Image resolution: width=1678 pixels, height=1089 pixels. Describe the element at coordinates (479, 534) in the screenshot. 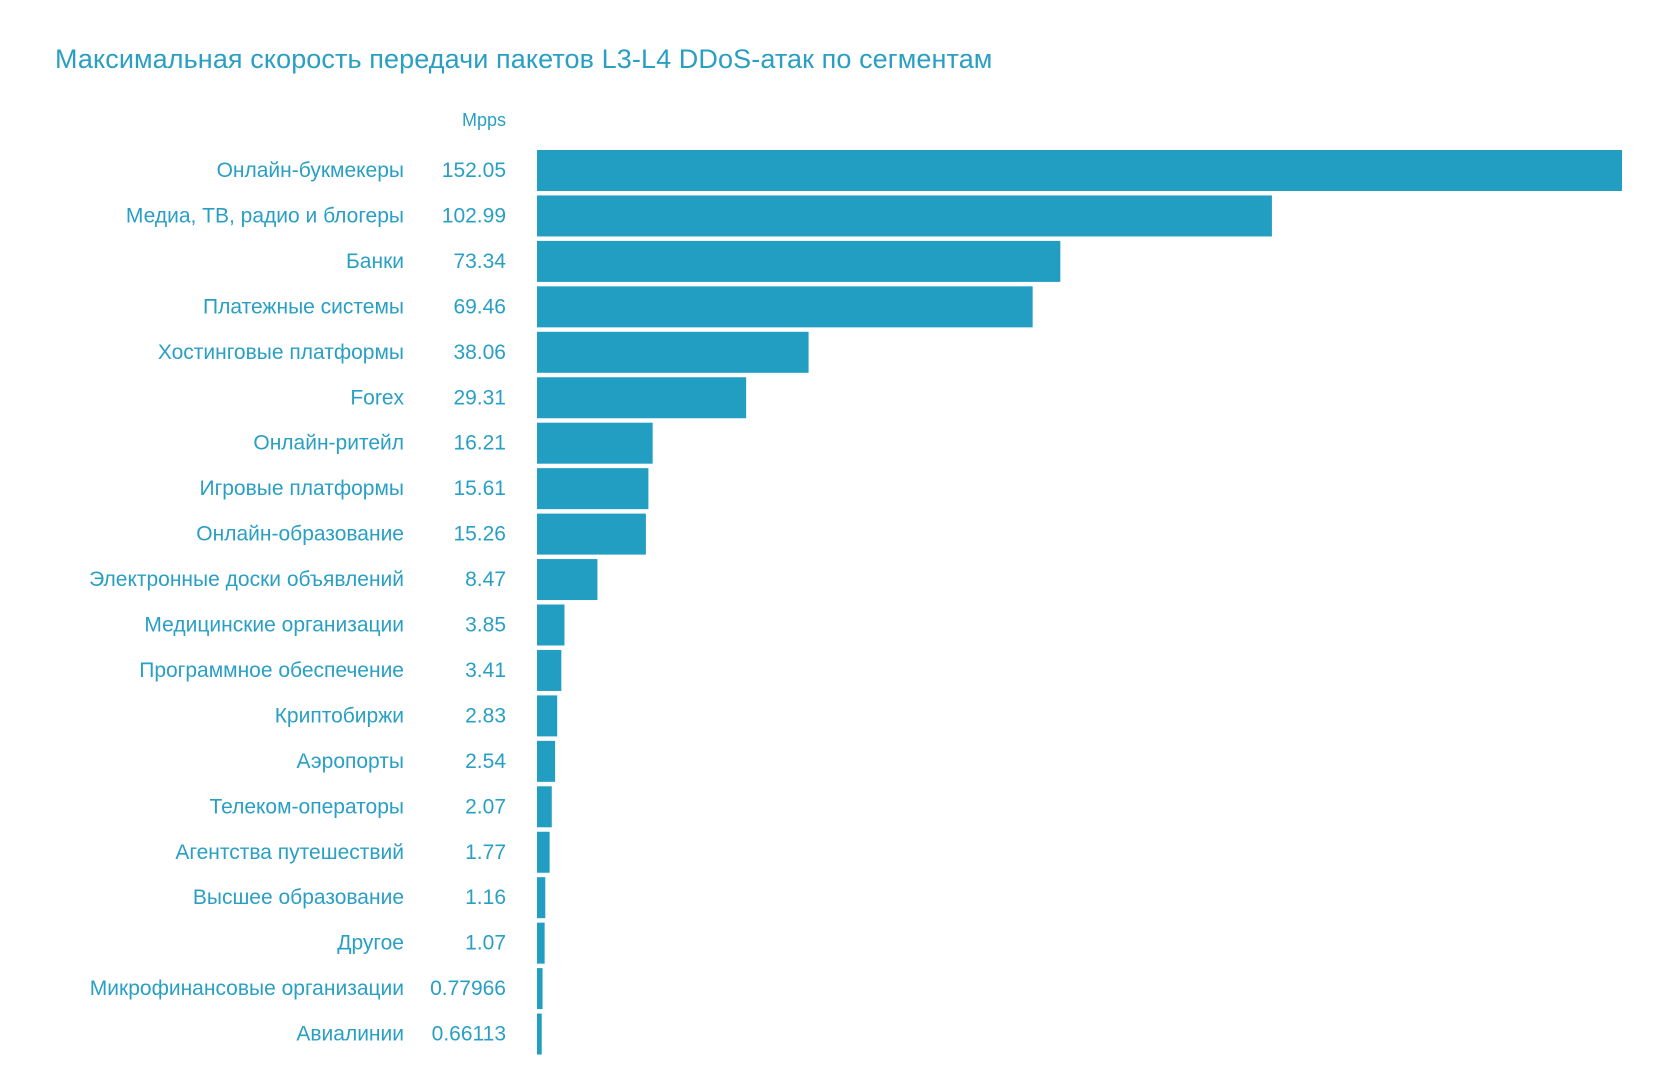

I see `value-label: 15.26` at that location.